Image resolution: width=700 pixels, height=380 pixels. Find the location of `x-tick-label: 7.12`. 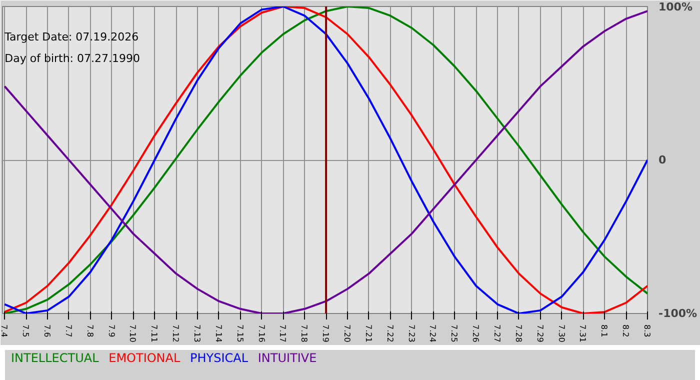

x-tick-label: 7.12 is located at coordinates (175, 333).